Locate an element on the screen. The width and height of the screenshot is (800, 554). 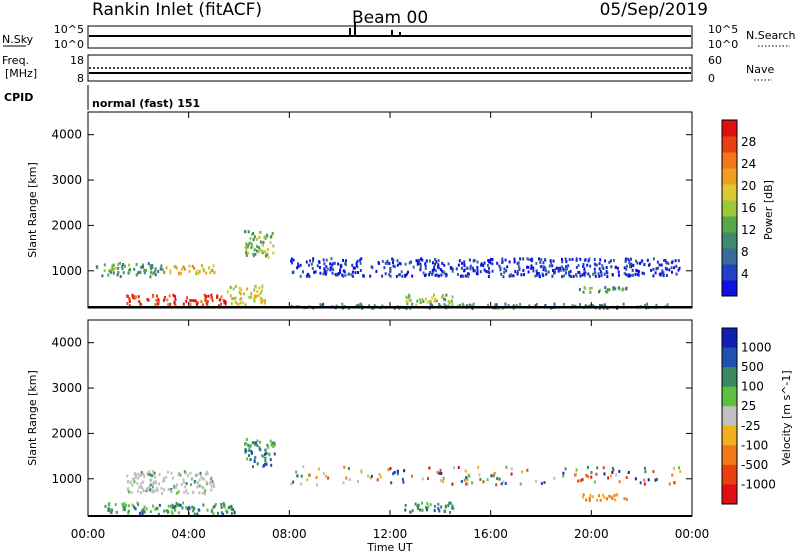
colorbar-tick-label: 4 is located at coordinates (745, 274).